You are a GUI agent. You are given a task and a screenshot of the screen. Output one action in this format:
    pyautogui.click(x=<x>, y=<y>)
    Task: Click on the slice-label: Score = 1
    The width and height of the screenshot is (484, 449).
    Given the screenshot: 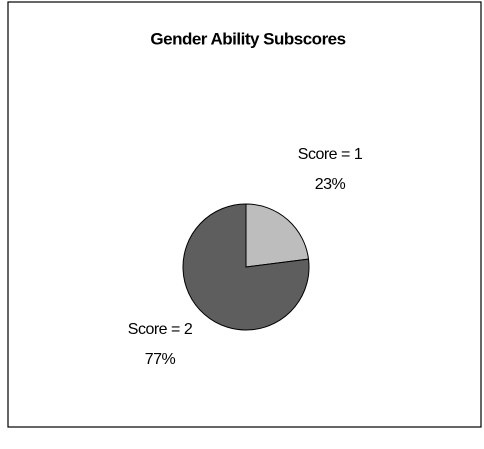 What is the action you would take?
    pyautogui.click(x=330, y=154)
    